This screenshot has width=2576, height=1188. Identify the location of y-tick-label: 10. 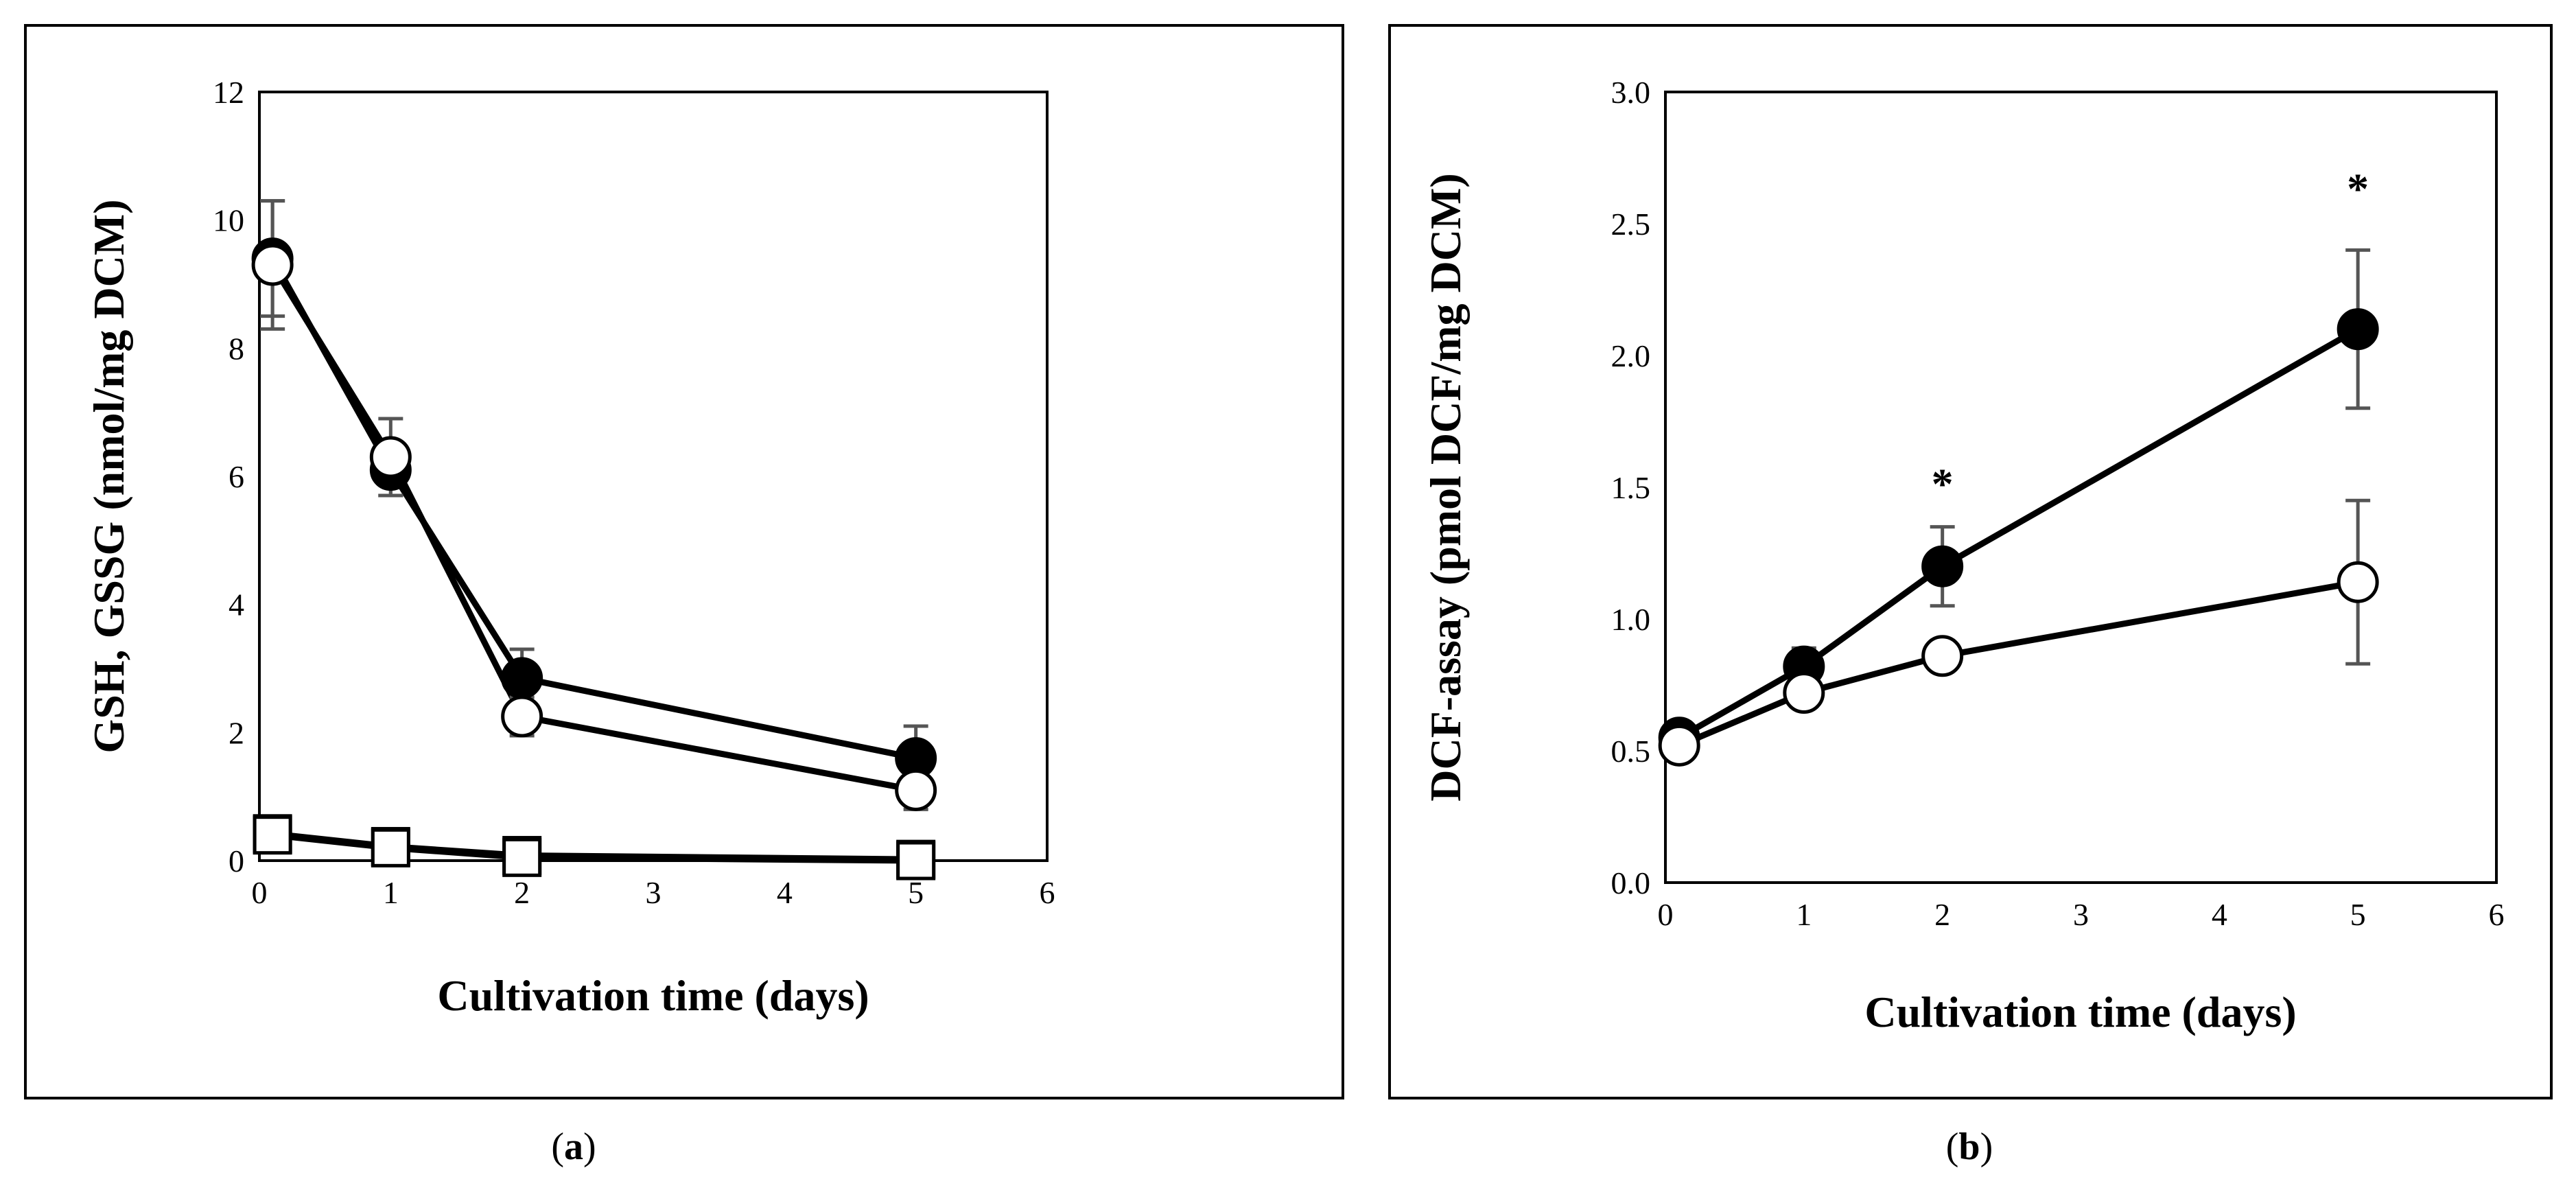
(228, 220).